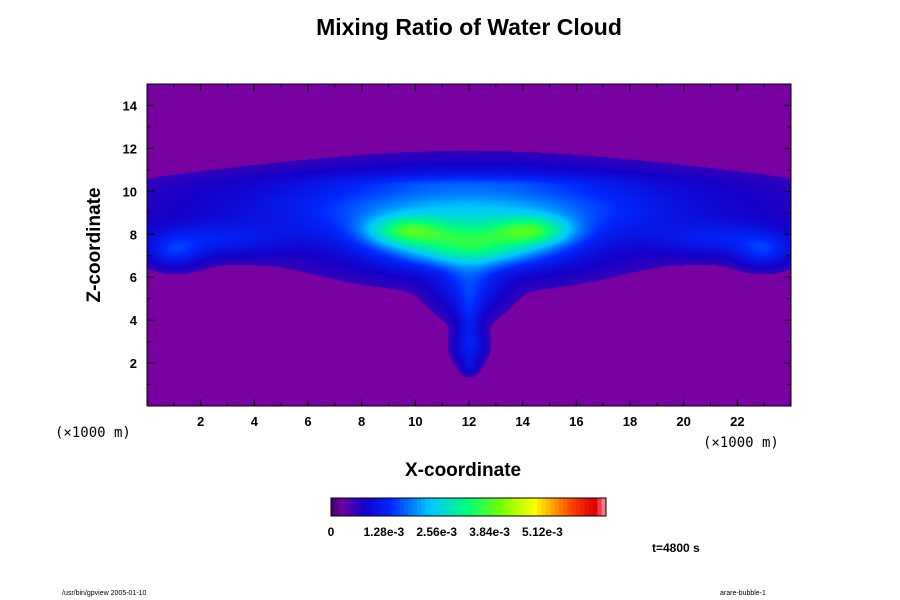 This screenshot has width=900, height=600. What do you see at coordinates (676, 548) in the screenshot?
I see `time-label: t=4800 s` at bounding box center [676, 548].